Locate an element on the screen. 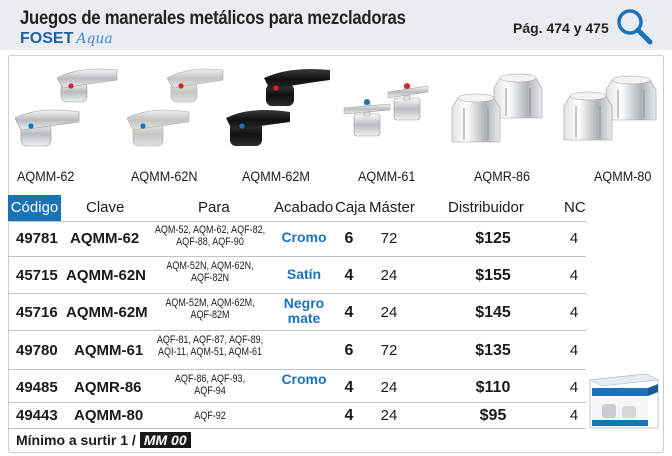 The height and width of the screenshot is (456, 672). cell-distribuidor: $125 is located at coordinates (493, 238).